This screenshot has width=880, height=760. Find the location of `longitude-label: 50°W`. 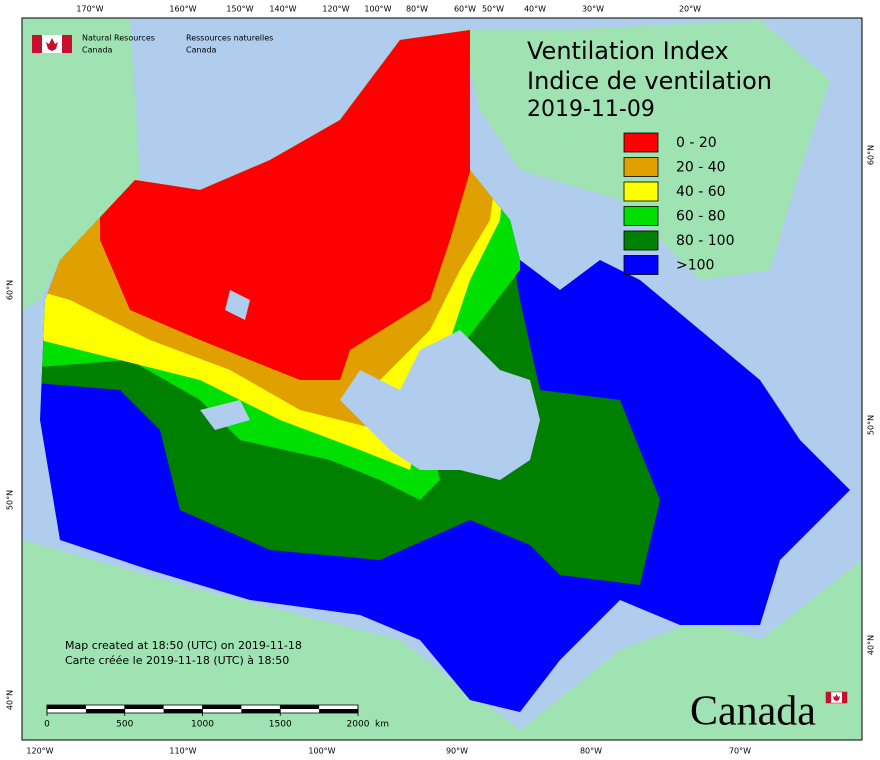

longitude-label: 50°W is located at coordinates (493, 9).